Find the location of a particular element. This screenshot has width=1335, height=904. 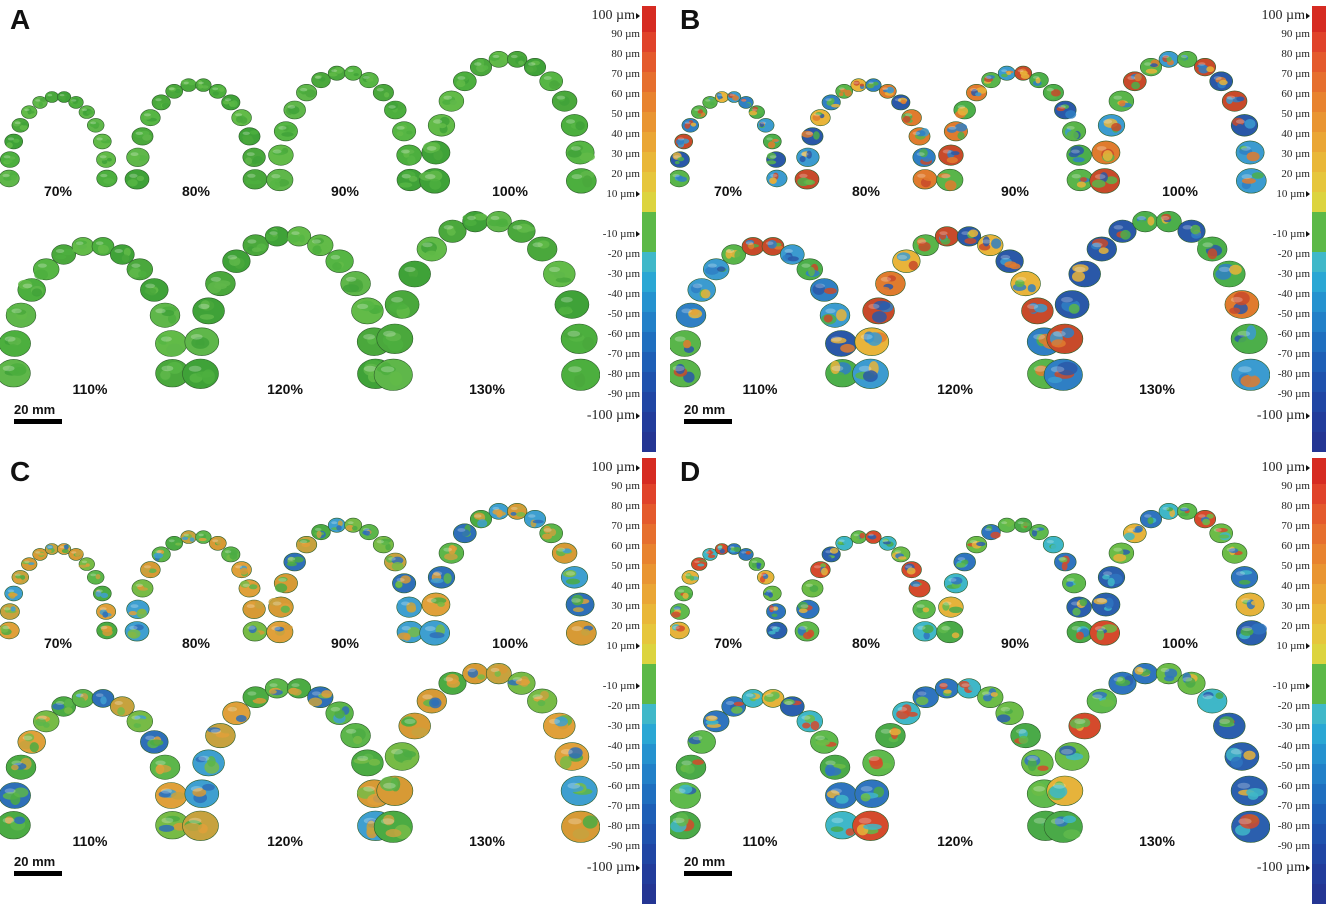

color-scale-label: 80 µm is located at coordinates (1295, 506).